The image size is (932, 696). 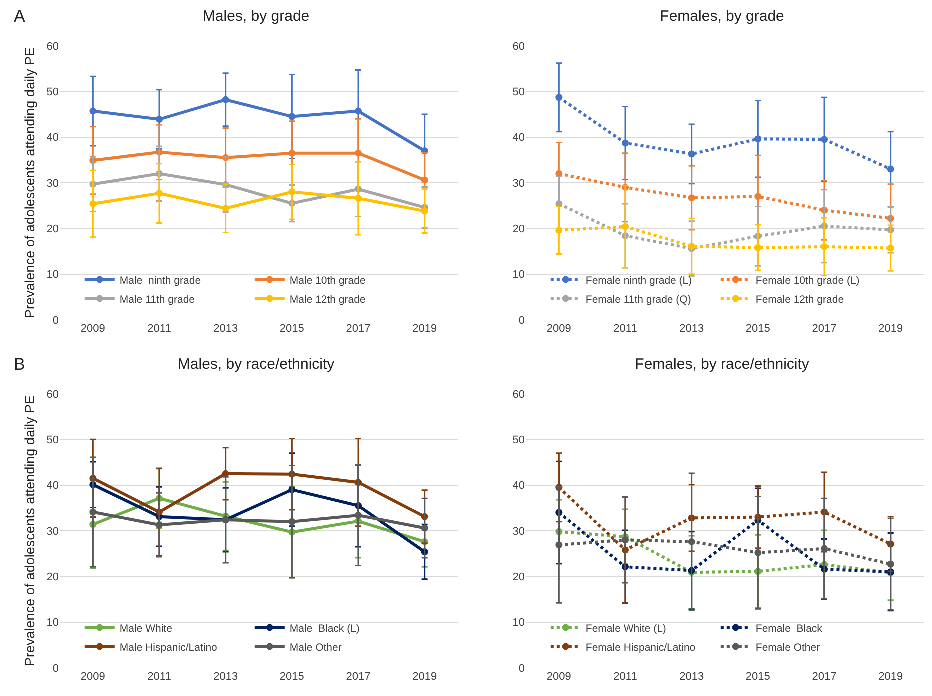 What do you see at coordinates (20, 364) in the screenshot?
I see `text: B` at bounding box center [20, 364].